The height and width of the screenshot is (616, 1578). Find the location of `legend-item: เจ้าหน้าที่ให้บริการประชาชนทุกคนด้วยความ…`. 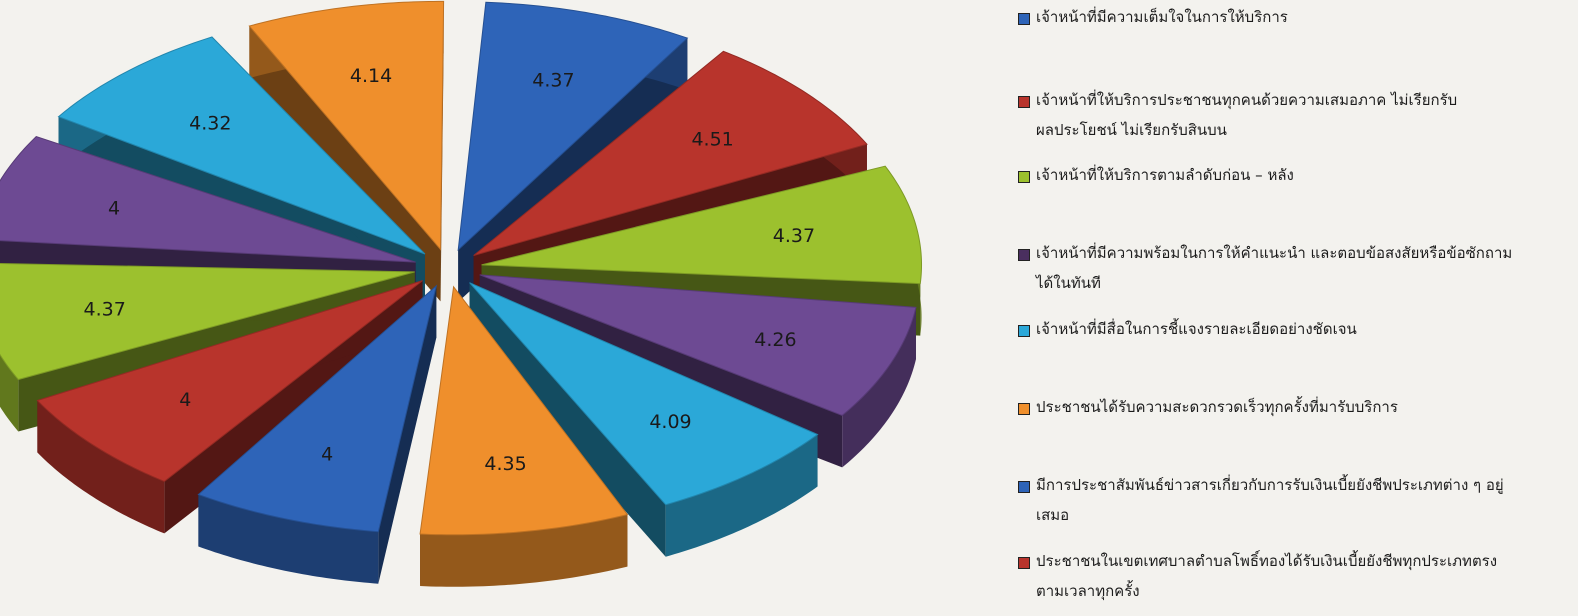

legend-item: เจ้าหน้าที่ให้บริการประชาชนทุกคนด้วยความ… is located at coordinates (1293, 115).